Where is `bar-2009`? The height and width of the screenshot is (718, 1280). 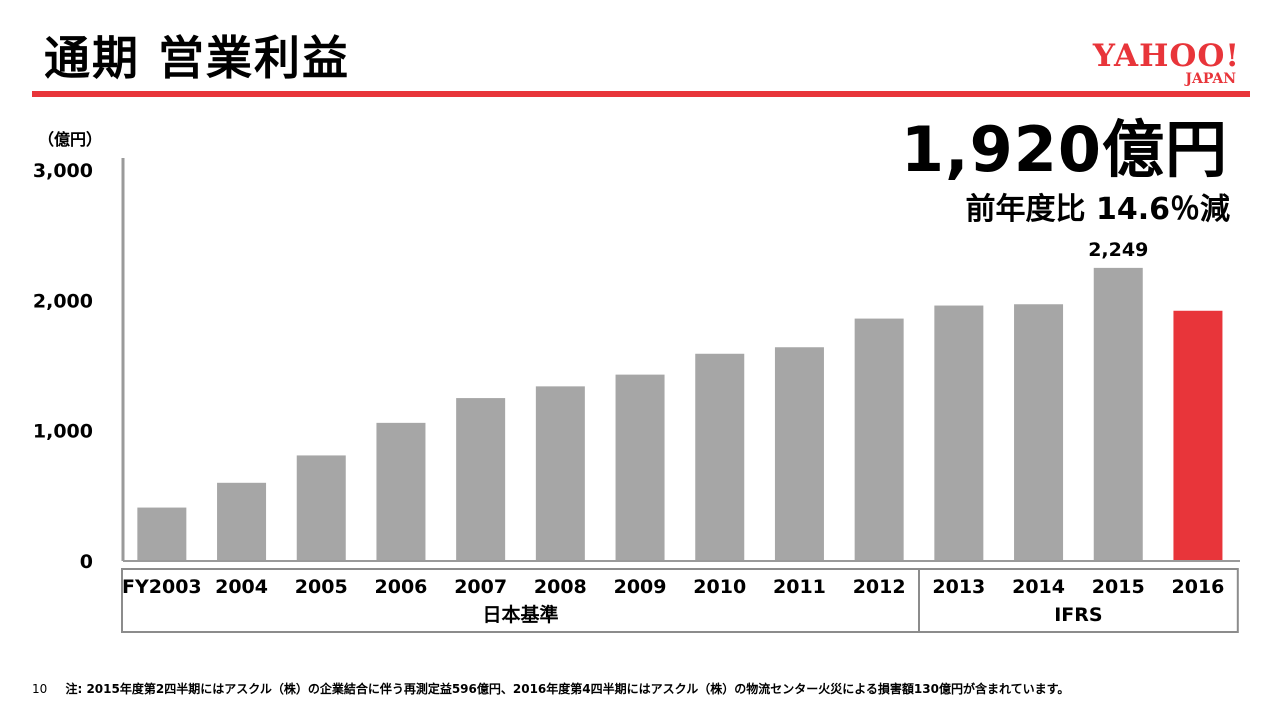 bar-2009 is located at coordinates (640, 467).